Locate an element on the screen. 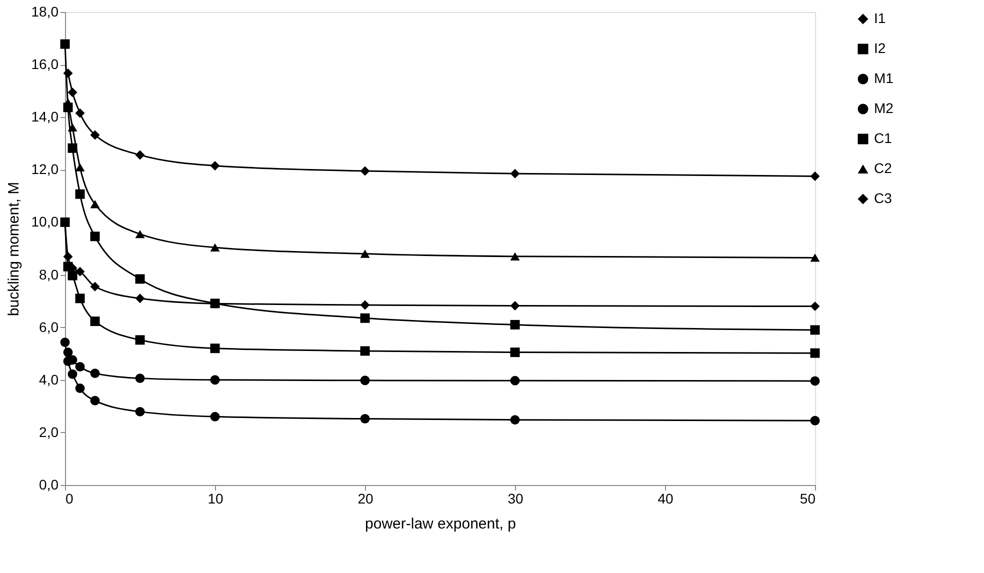  y-tick-label: 2,0 is located at coordinates (49, 432).